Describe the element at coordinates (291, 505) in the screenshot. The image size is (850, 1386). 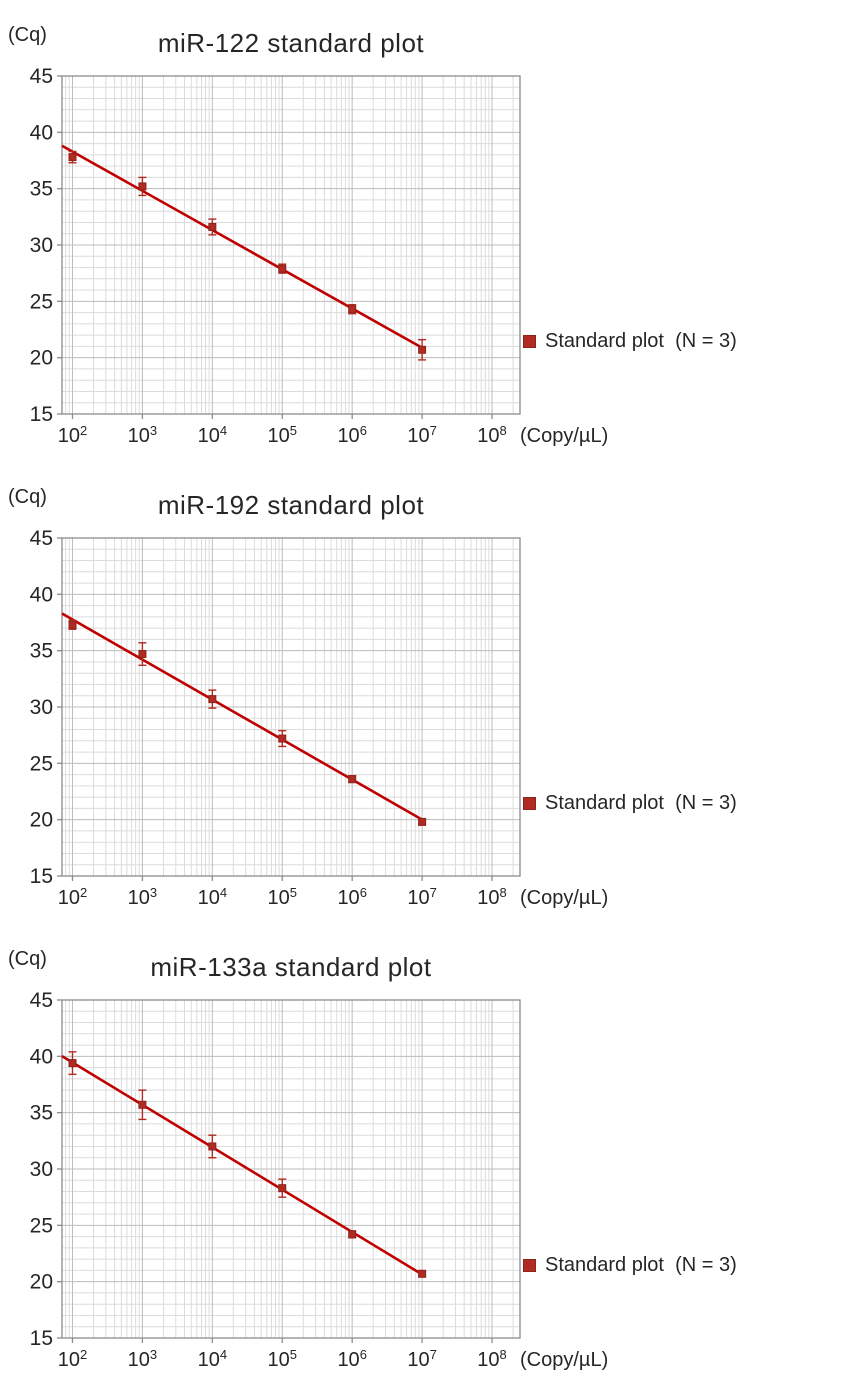
I see `chart-title: miR-192 standard plot` at that location.